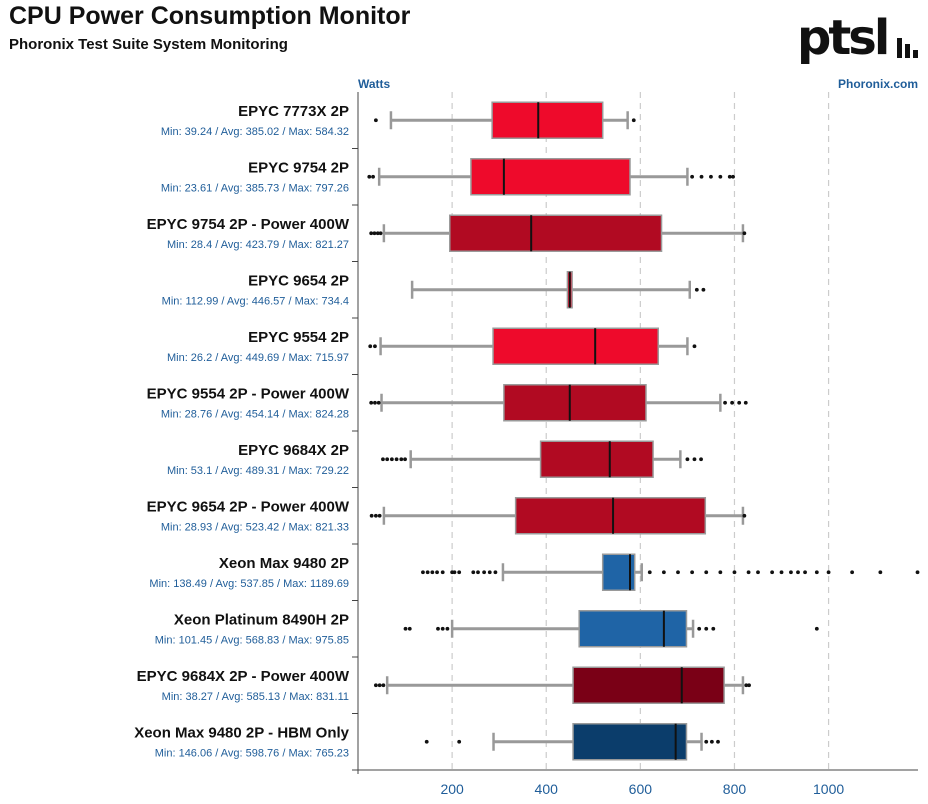 Image resolution: width=928 pixels, height=804 pixels. Describe the element at coordinates (877, 84) in the screenshot. I see `source-link: Phoronix.com` at that location.